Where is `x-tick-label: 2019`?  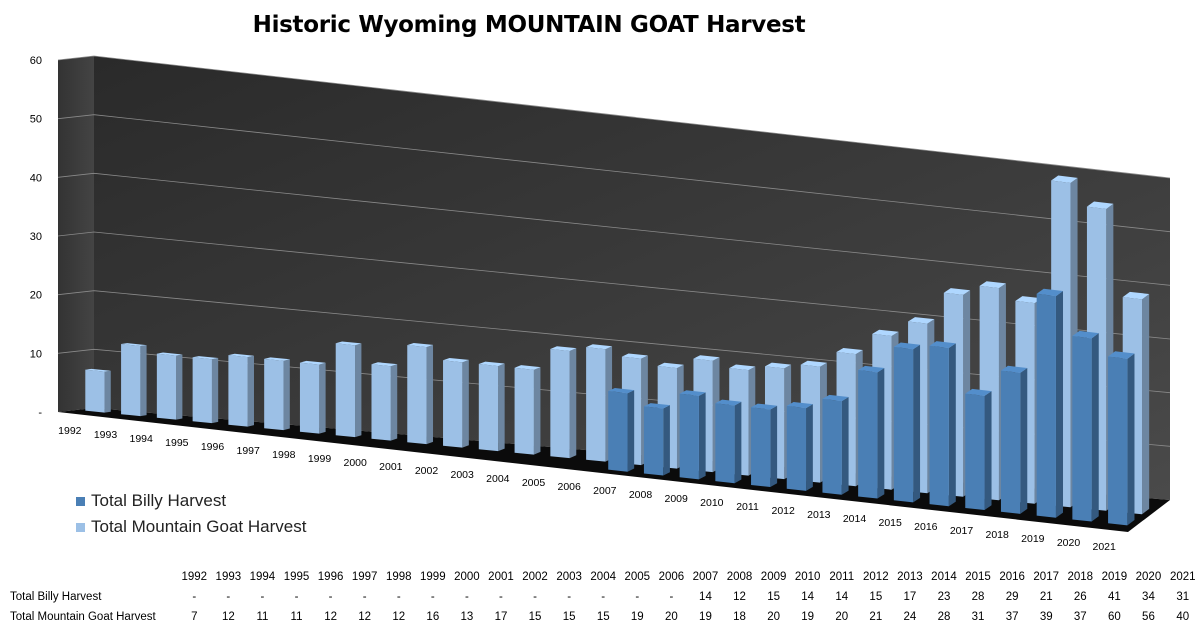
x-tick-label: 2019 is located at coordinates (1033, 539).